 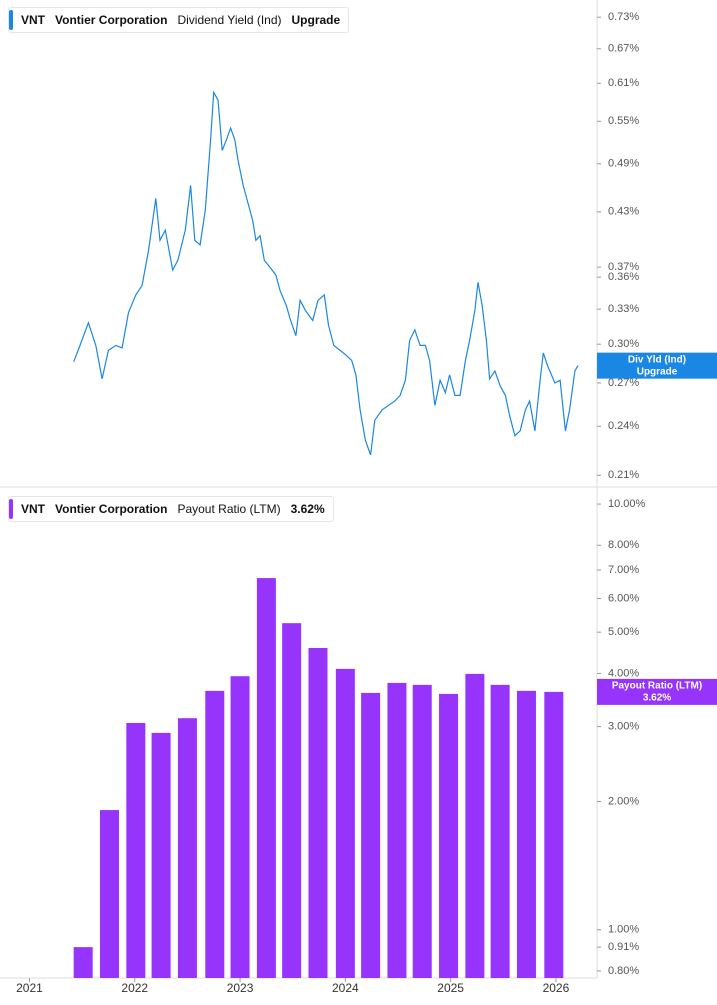 I want to click on x-tick-label: 2025, so click(x=450, y=988).